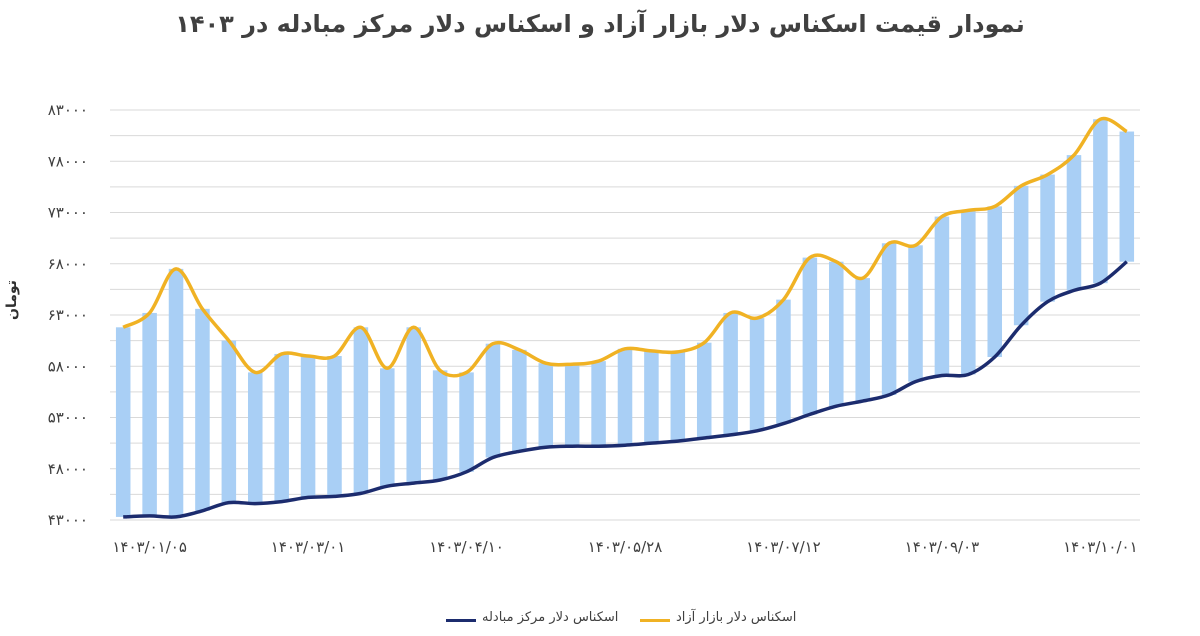 The image size is (1200, 636). What do you see at coordinates (942, 547) in the screenshot?
I see `x-tick-label: ۱۴۰۳/۰۹/۰۳` at bounding box center [942, 547].